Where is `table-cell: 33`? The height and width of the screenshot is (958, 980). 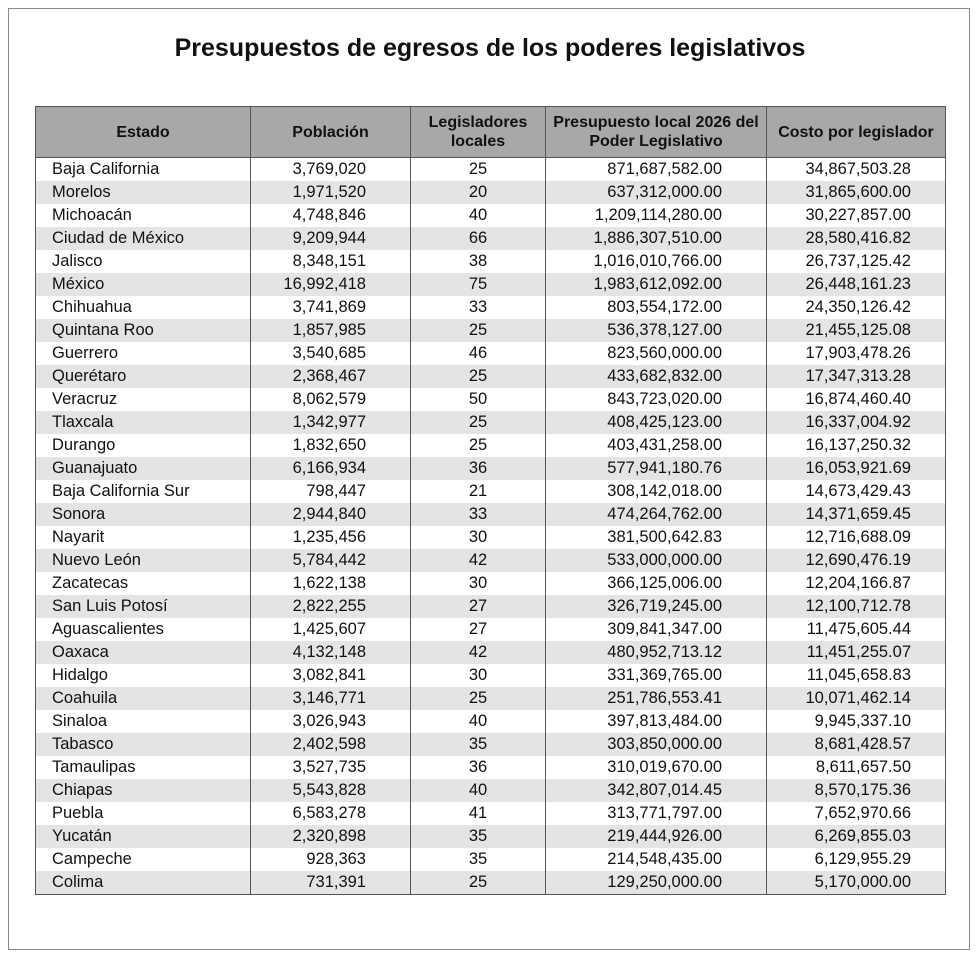 table-cell: 33 is located at coordinates (478, 307).